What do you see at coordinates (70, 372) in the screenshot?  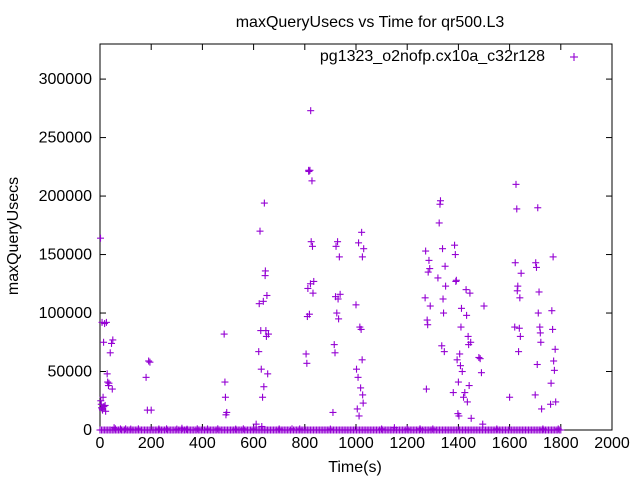 I see `y-tick-label: 50000` at bounding box center [70, 372].